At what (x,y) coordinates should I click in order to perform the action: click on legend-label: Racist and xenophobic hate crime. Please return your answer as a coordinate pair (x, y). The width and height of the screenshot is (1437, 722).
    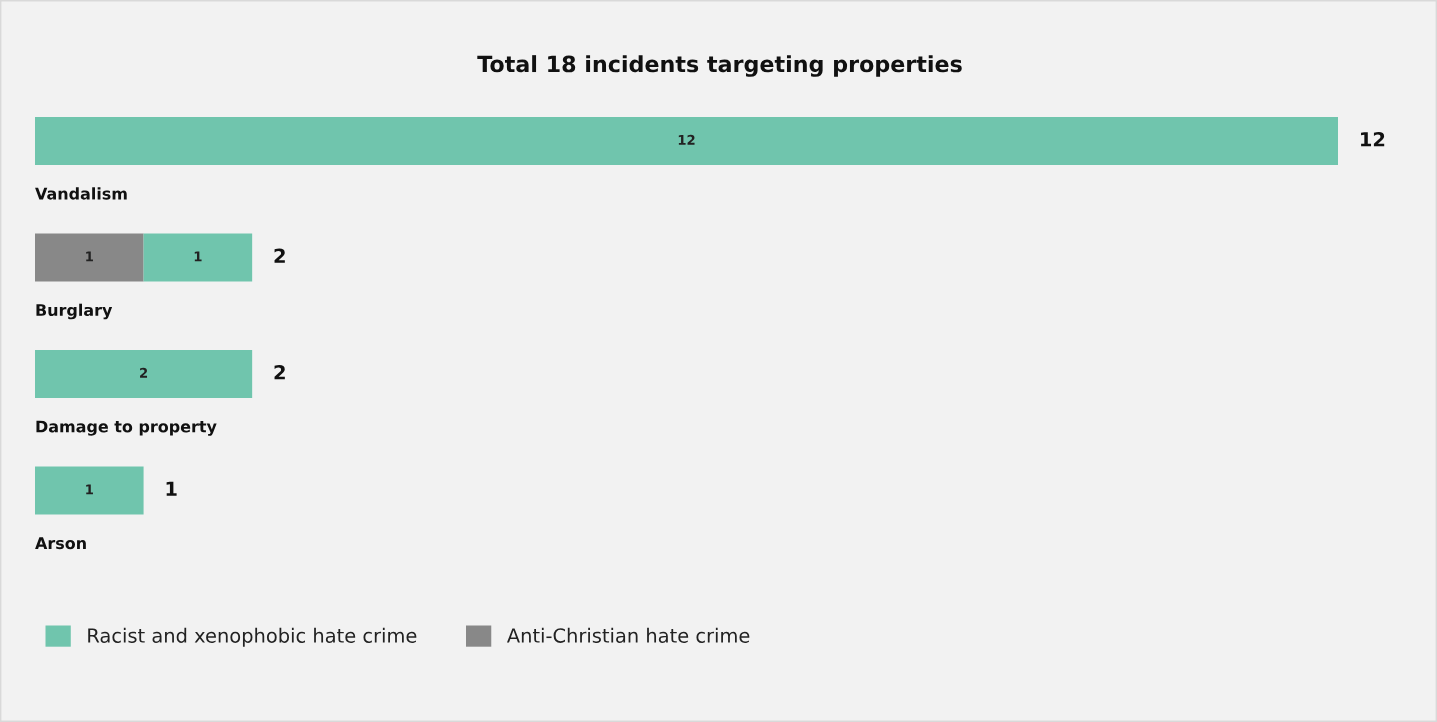
    Looking at the image, I should click on (252, 637).